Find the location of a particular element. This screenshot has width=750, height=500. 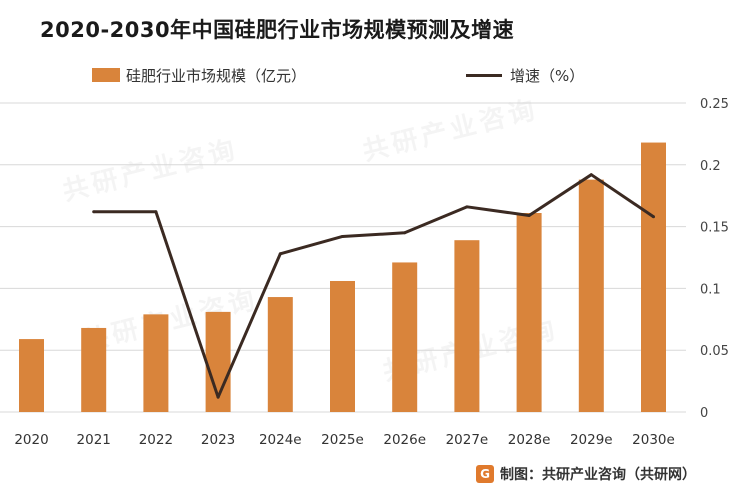

legend-line-label: 增速（%） is located at coordinates (547, 76).